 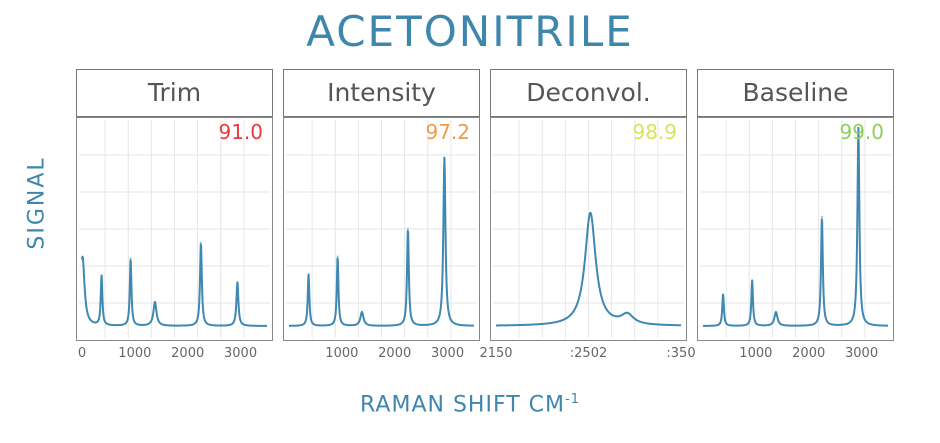 I want to click on panel-title: Trim, so click(x=174, y=93).